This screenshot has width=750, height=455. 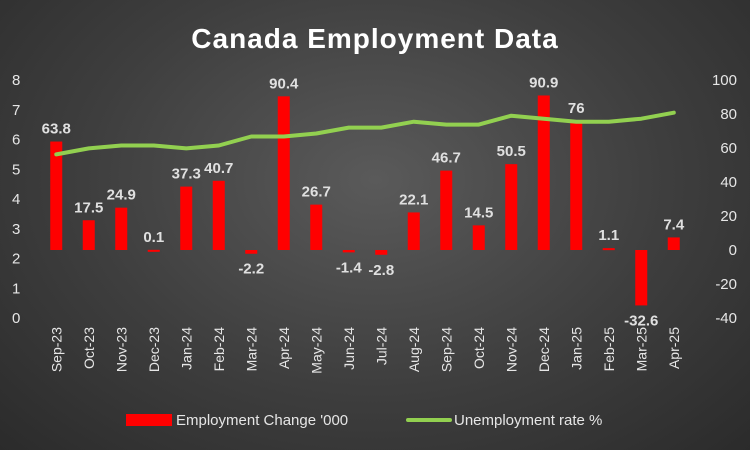 I want to click on left-axis-tick-label: 1, so click(x=16, y=288).